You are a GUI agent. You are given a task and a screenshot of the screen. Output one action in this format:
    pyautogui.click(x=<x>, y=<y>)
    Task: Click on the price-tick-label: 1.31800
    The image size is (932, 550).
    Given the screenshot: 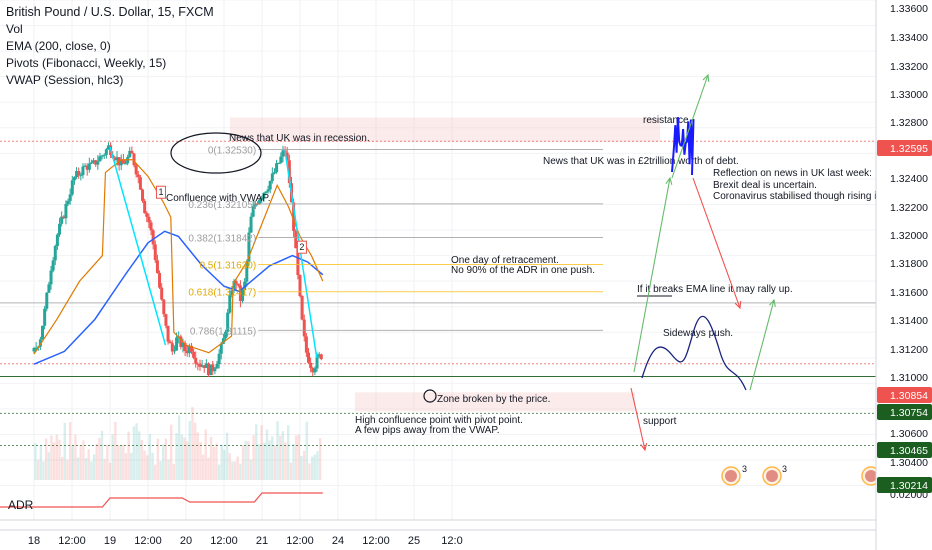 What is the action you would take?
    pyautogui.click(x=909, y=264)
    